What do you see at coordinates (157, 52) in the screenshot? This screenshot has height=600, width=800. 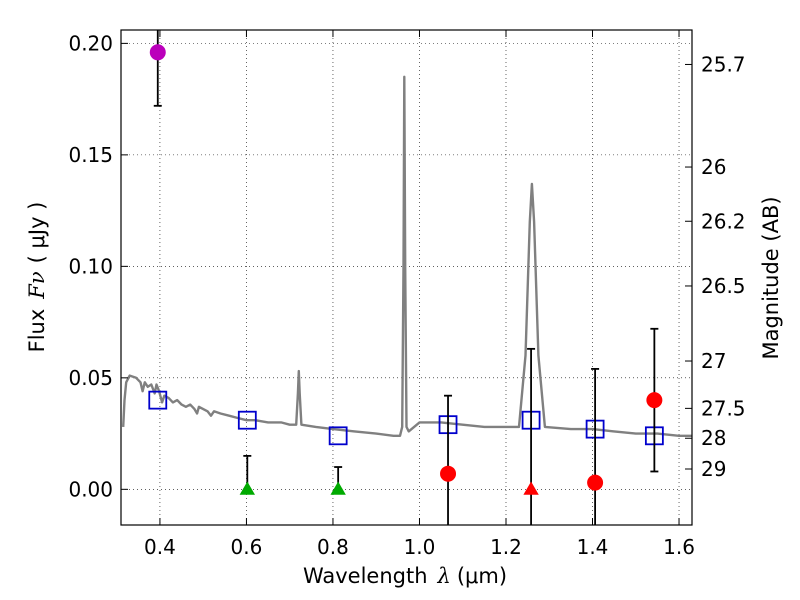 I see `upper-band-detection-point` at bounding box center [157, 52].